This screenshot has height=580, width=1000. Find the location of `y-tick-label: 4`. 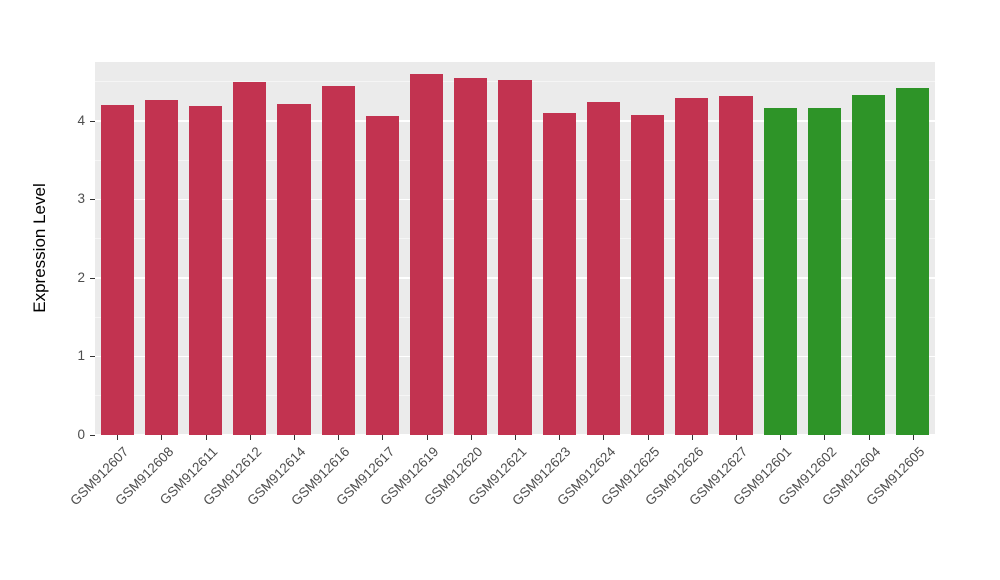

y-tick-label: 4 is located at coordinates (81, 120).